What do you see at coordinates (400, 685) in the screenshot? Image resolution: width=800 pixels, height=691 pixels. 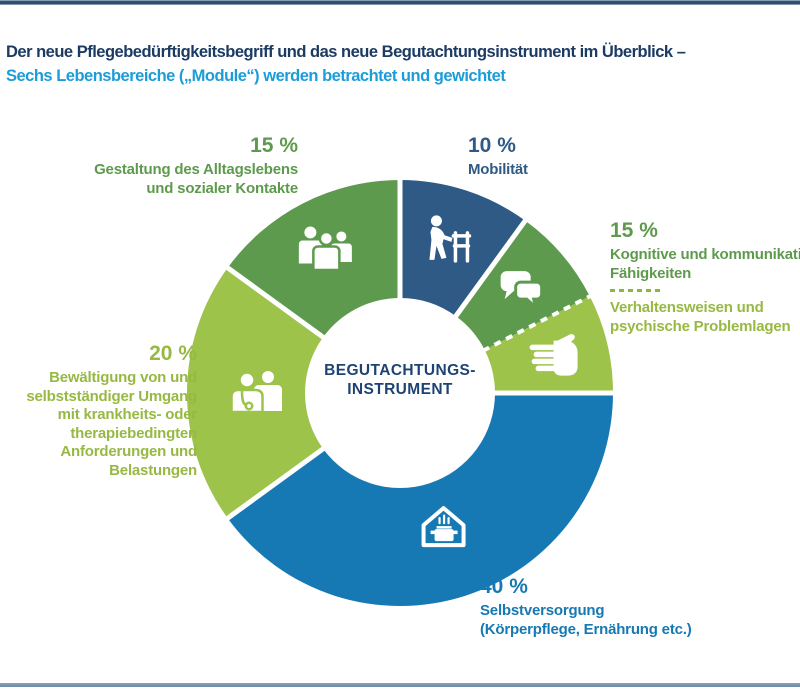 I see `bottom-rule` at bounding box center [400, 685].